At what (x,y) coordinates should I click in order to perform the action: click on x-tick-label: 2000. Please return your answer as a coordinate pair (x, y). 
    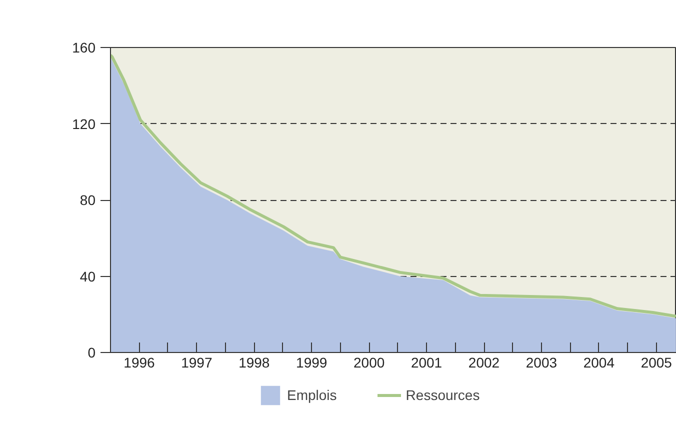
    Looking at the image, I should click on (369, 362).